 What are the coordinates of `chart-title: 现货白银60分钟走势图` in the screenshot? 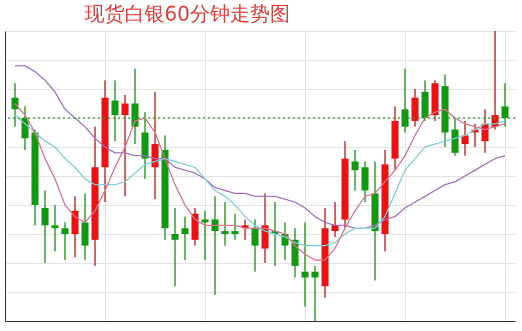 It's located at (187, 13).